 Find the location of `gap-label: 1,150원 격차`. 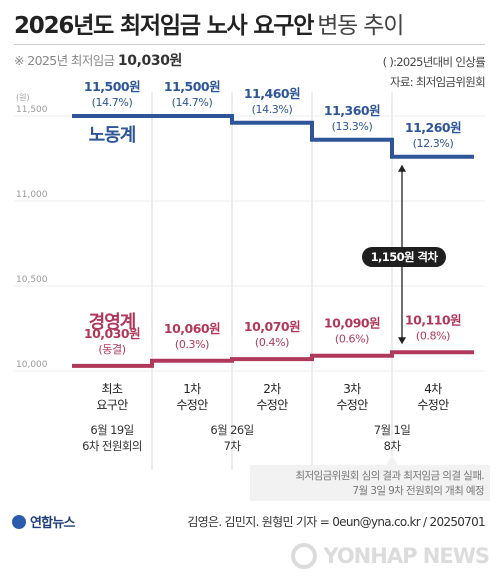

gap-label: 1,150원 격차 is located at coordinates (405, 257).